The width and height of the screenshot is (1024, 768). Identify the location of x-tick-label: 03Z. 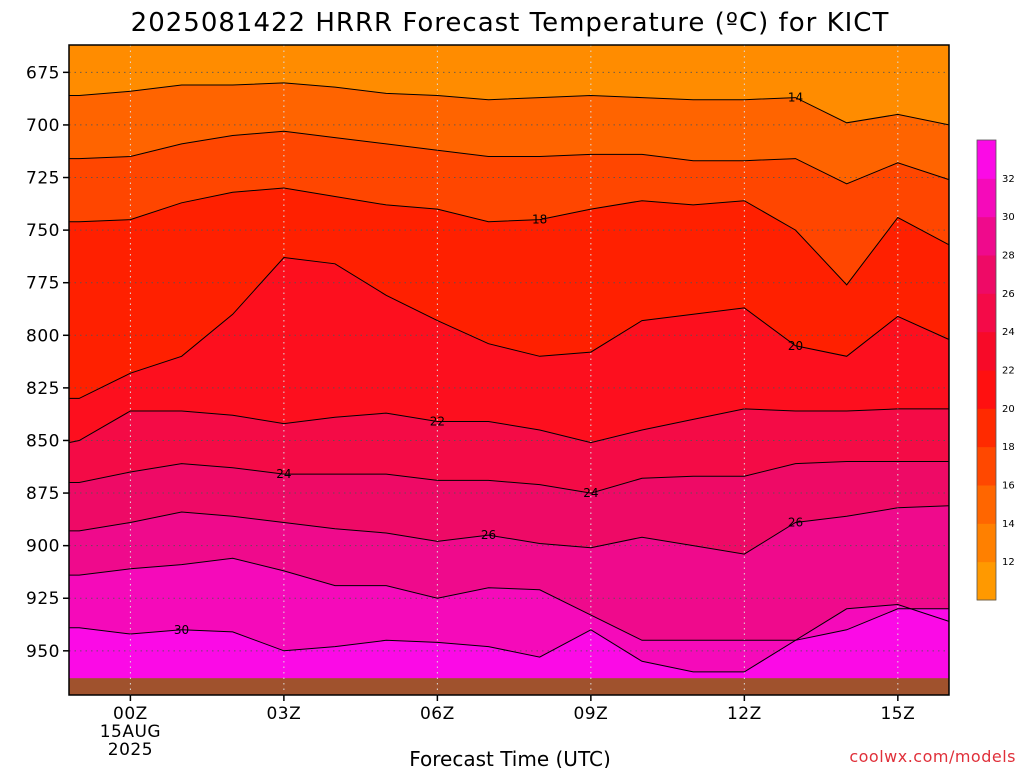
(283, 714).